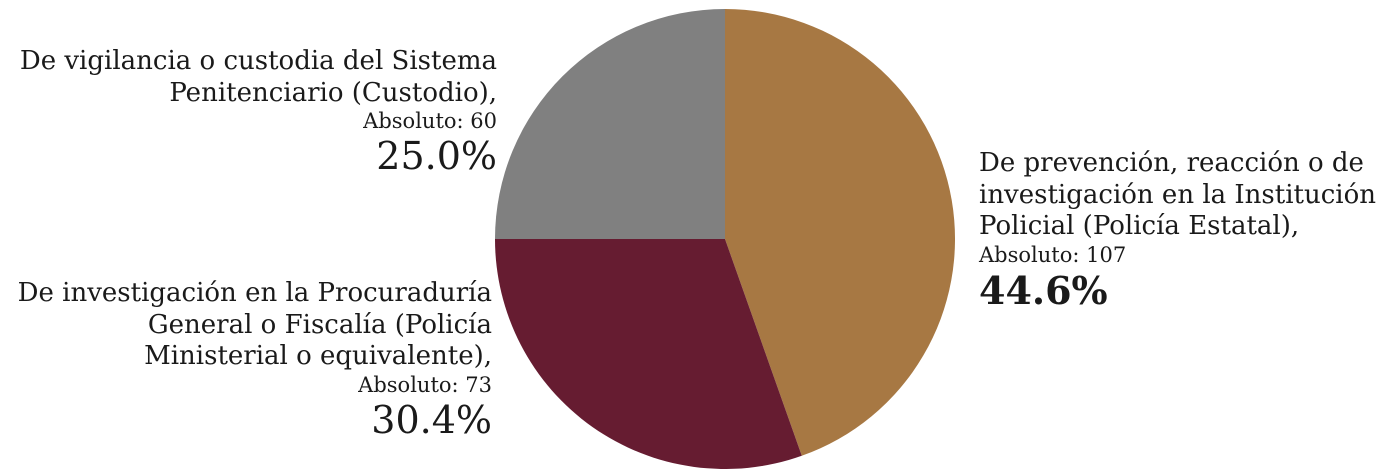 The height and width of the screenshot is (469, 1399). I want to click on slice-percent-policia-estatal: 44.6%, so click(1043, 290).